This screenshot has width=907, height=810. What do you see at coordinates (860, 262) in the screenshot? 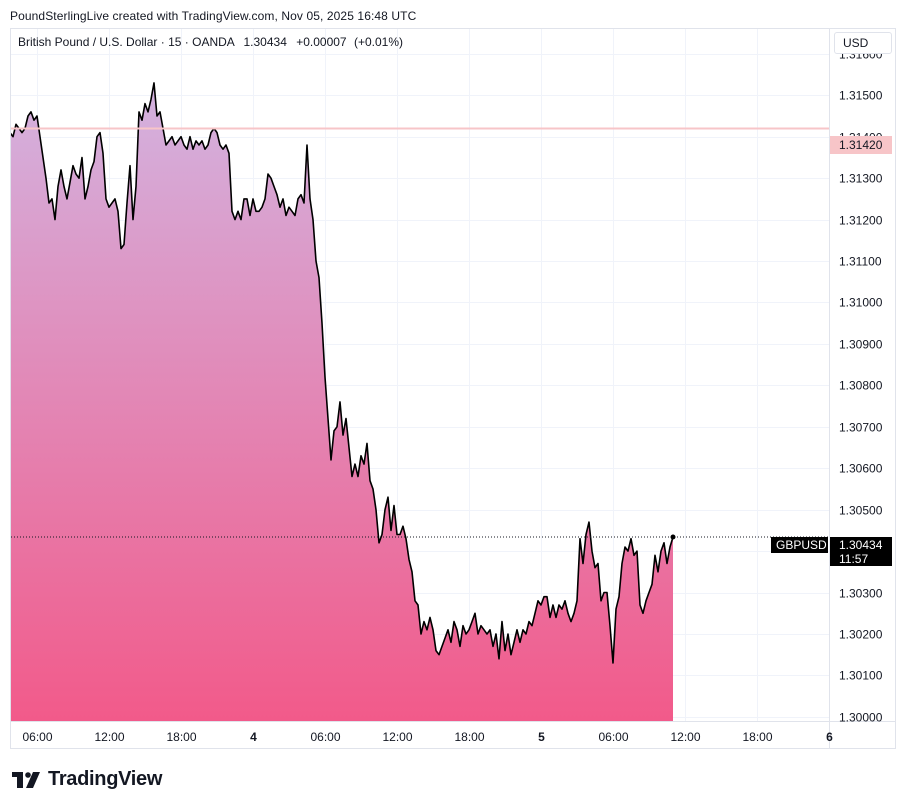
I see `y-tick-label: 1.31100` at bounding box center [860, 262].